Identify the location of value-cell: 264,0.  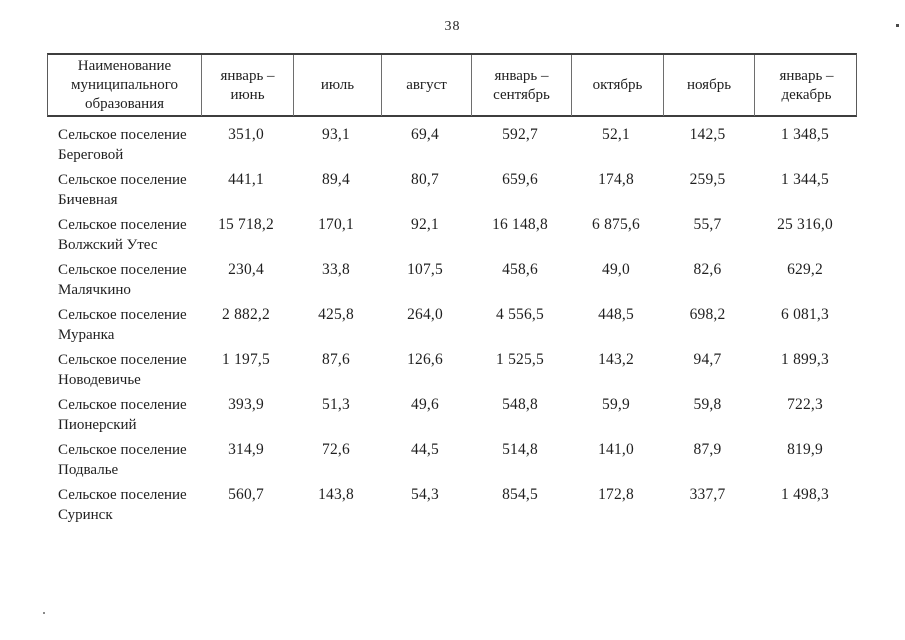
(425, 314).